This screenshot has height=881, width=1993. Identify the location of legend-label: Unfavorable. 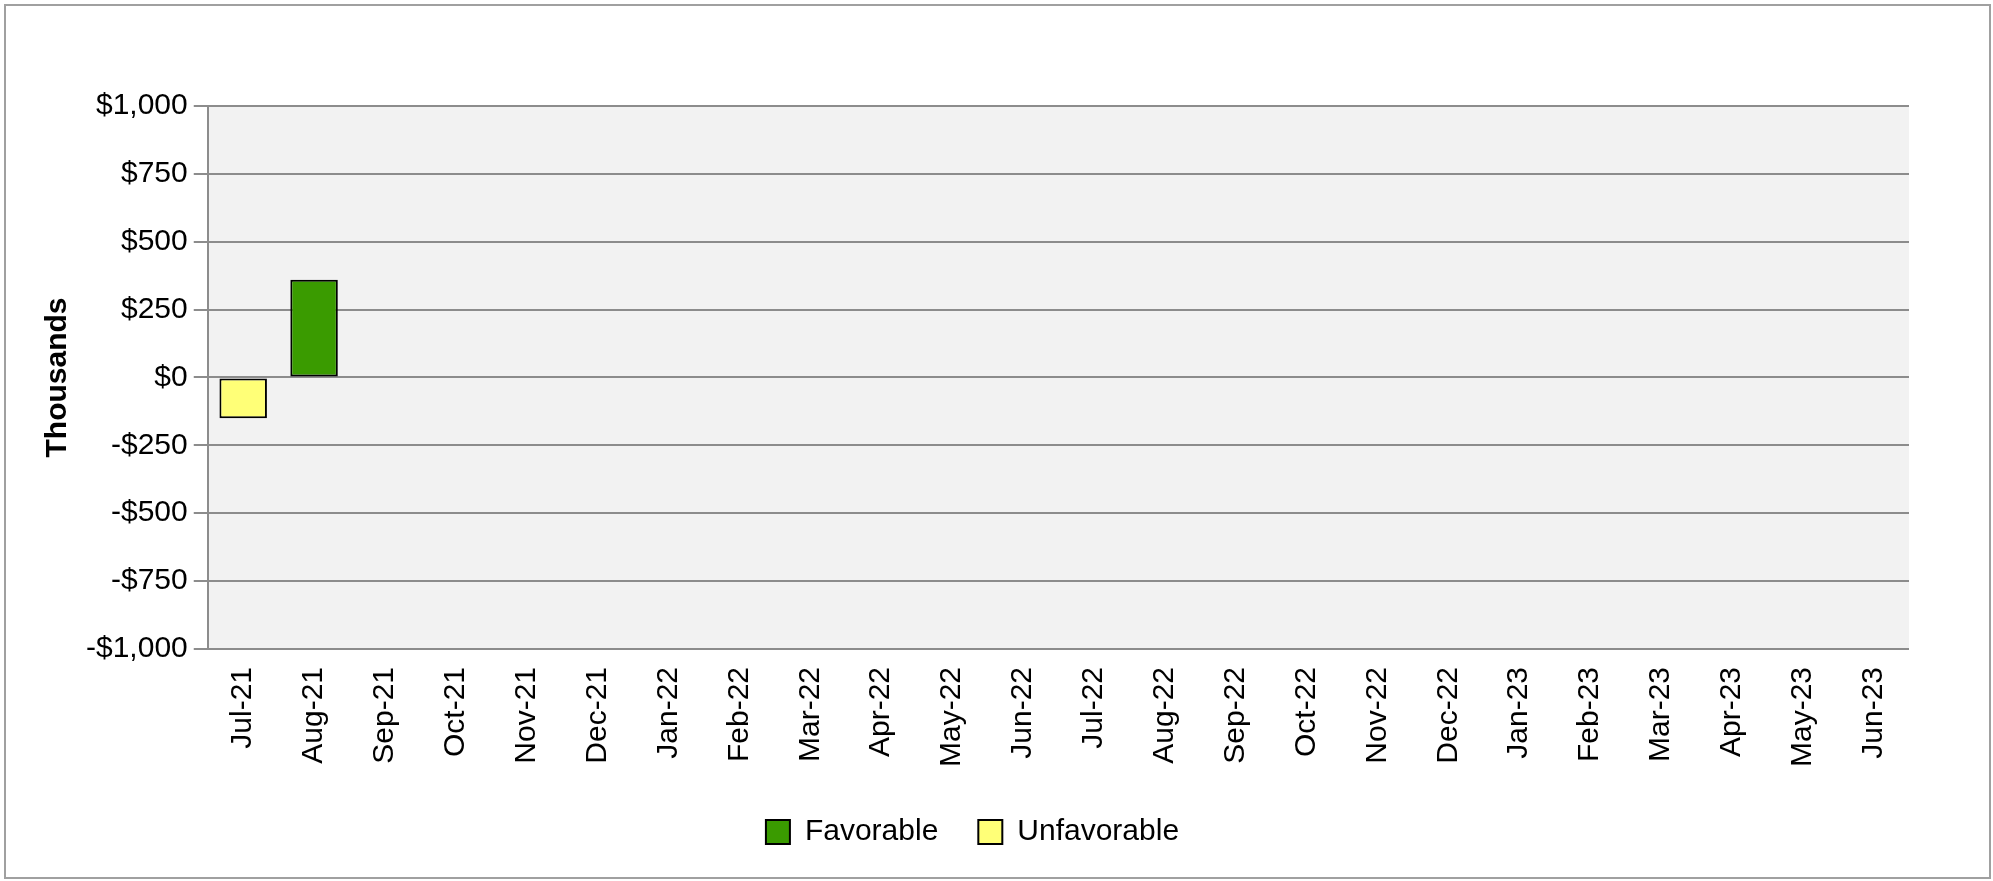
(1098, 830).